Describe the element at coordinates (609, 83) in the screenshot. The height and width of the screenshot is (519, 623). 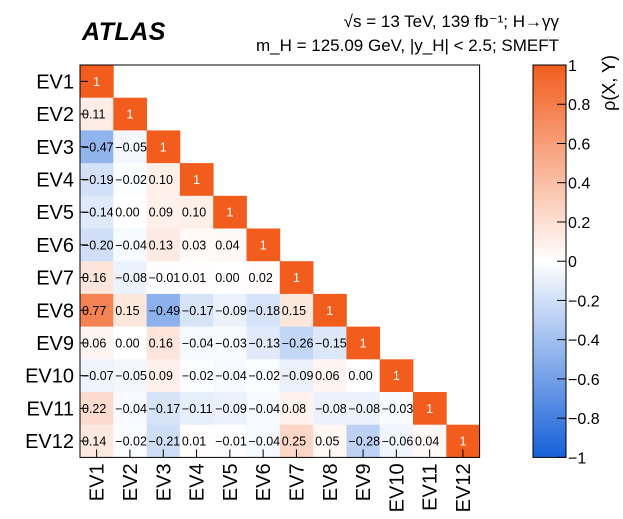
I see `colorbar-label: ρ(X, Y)` at that location.